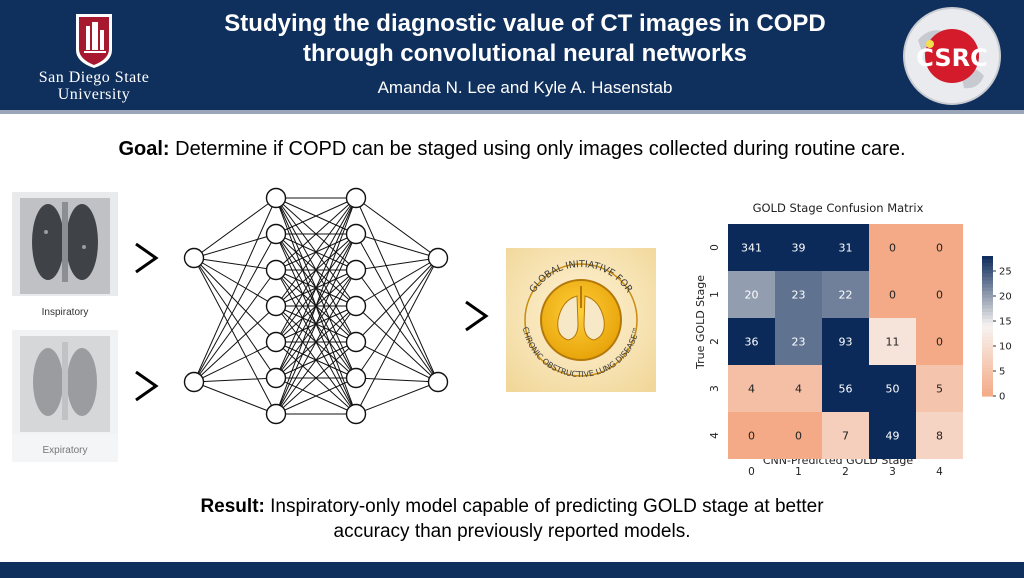 The height and width of the screenshot is (578, 1024). Describe the element at coordinates (715, 435) in the screenshot. I see `y-tick-label: 4` at that location.